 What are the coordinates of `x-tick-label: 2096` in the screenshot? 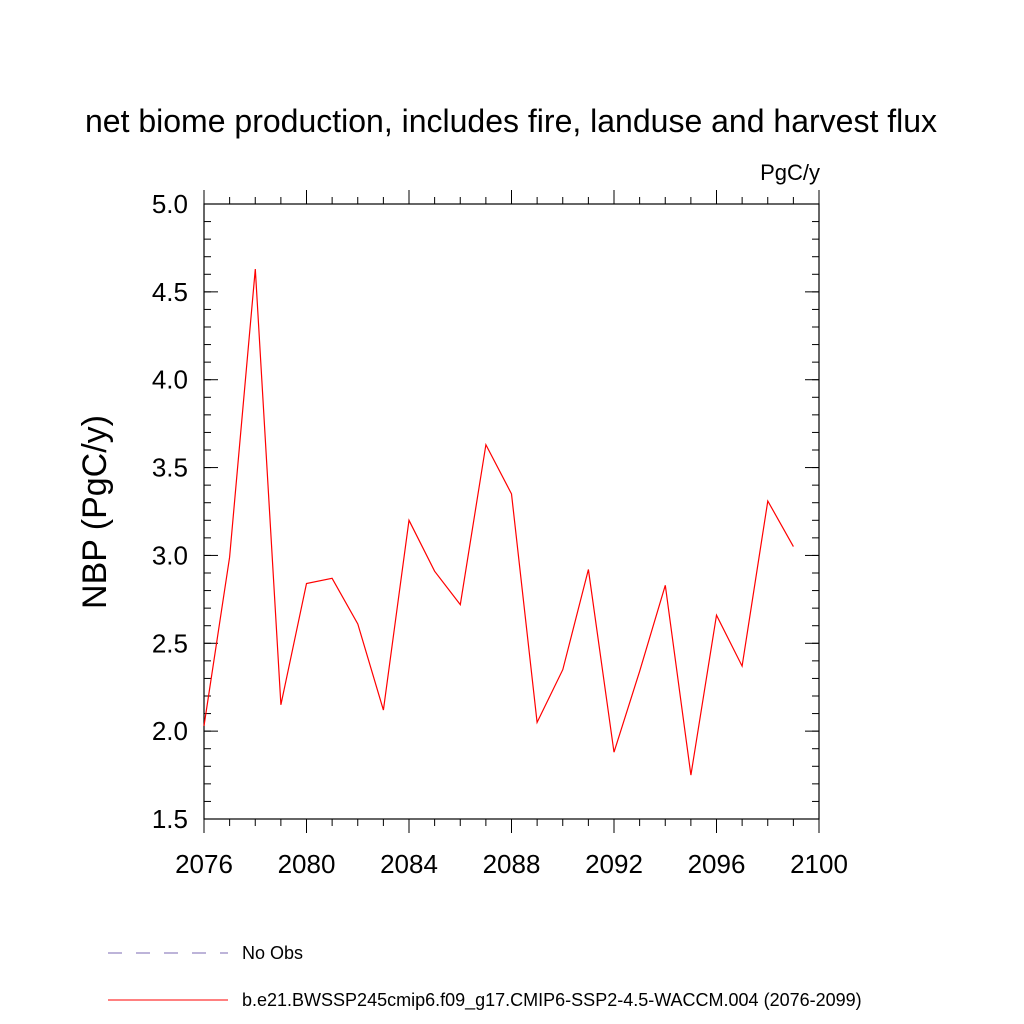 It's located at (717, 864).